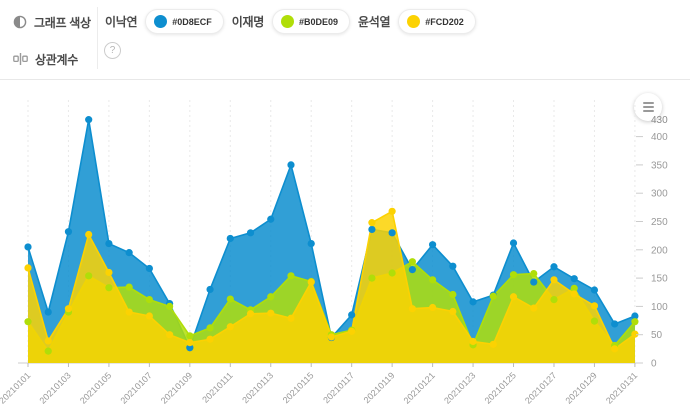 This screenshot has width=690, height=409. Describe the element at coordinates (338, 387) in the screenshot. I see `x-tick-label: 20210117` at that location.